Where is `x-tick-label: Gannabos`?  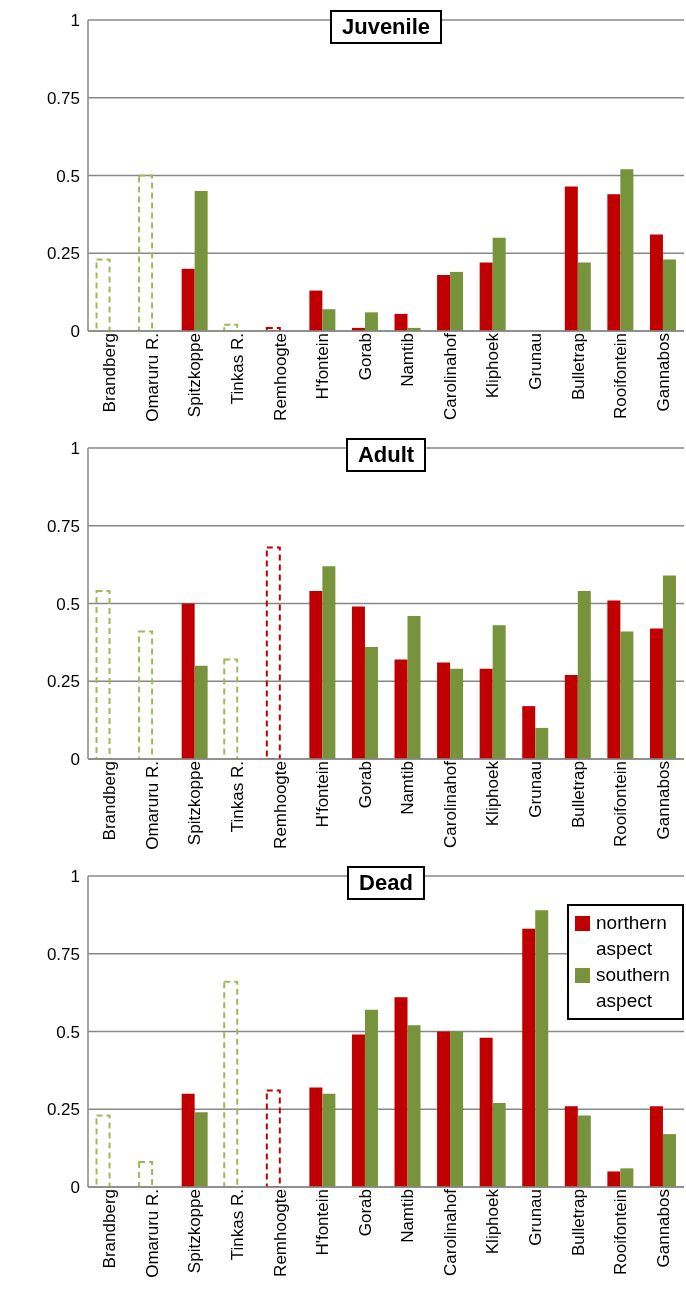 x-tick-label: Gannabos is located at coordinates (663, 800).